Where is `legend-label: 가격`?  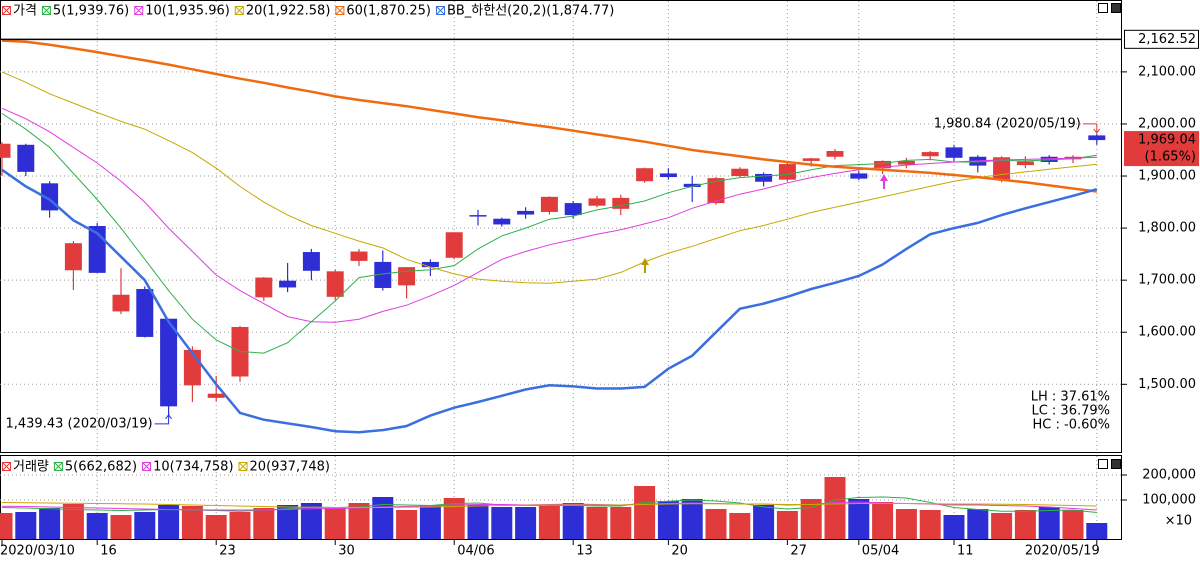
legend-label: 가격 is located at coordinates (25, 11).